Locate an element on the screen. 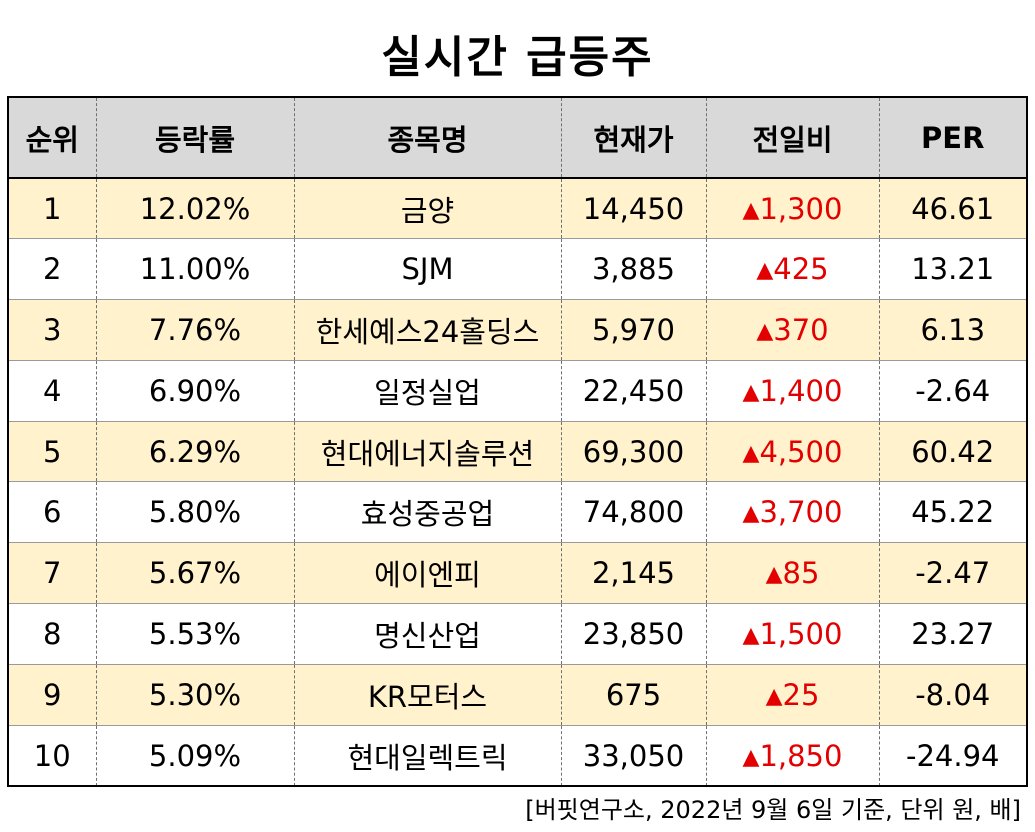 Image resolution: width=1035 pixels, height=832 pixels. table-row: 6 5.80% 효성중공업 74,800 ▲3,700 45.22 is located at coordinates (517, 512).